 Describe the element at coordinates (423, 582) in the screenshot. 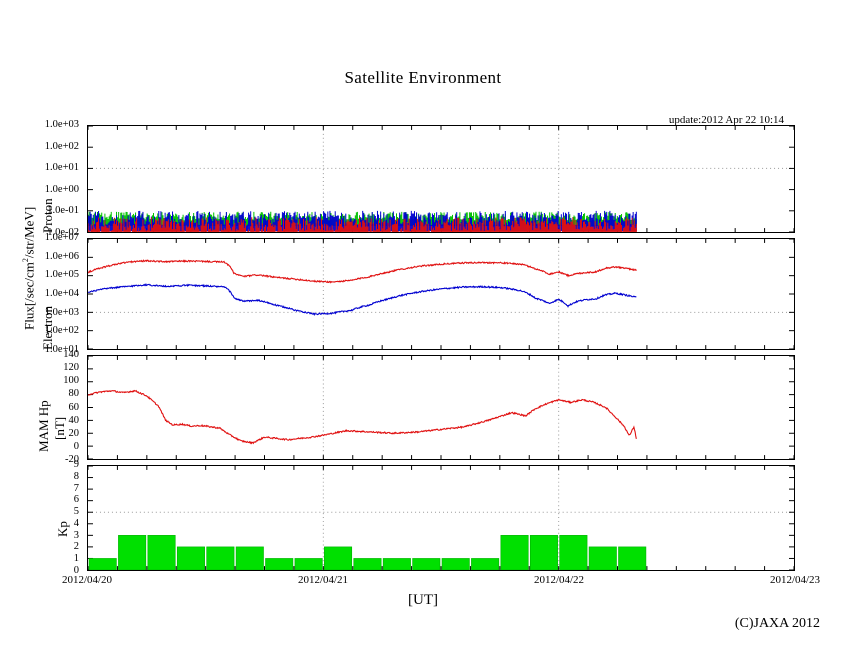

I see `x-axis-tick-labels: 2012/04/20 2012/04/21 2012/04/22 2012/04/23` at that location.